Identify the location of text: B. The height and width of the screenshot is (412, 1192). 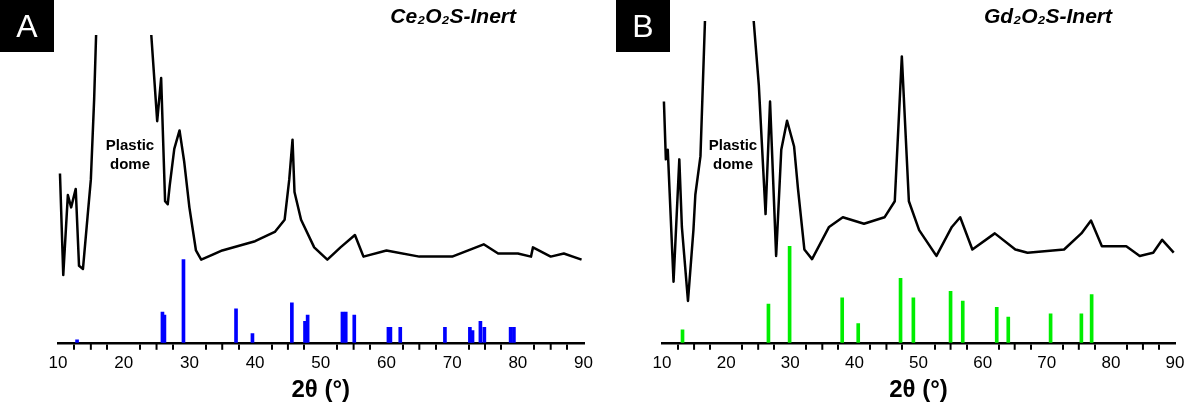
(643, 26).